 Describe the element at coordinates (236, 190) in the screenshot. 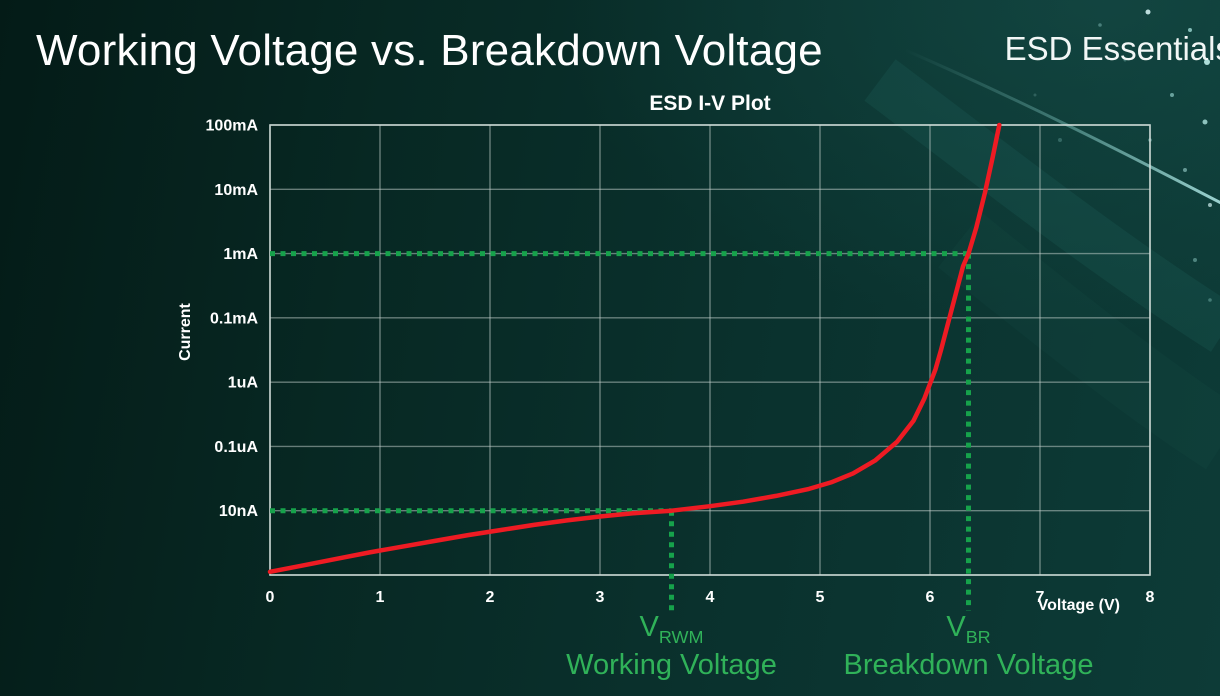

I see `y-tick-label: 10mA` at that location.